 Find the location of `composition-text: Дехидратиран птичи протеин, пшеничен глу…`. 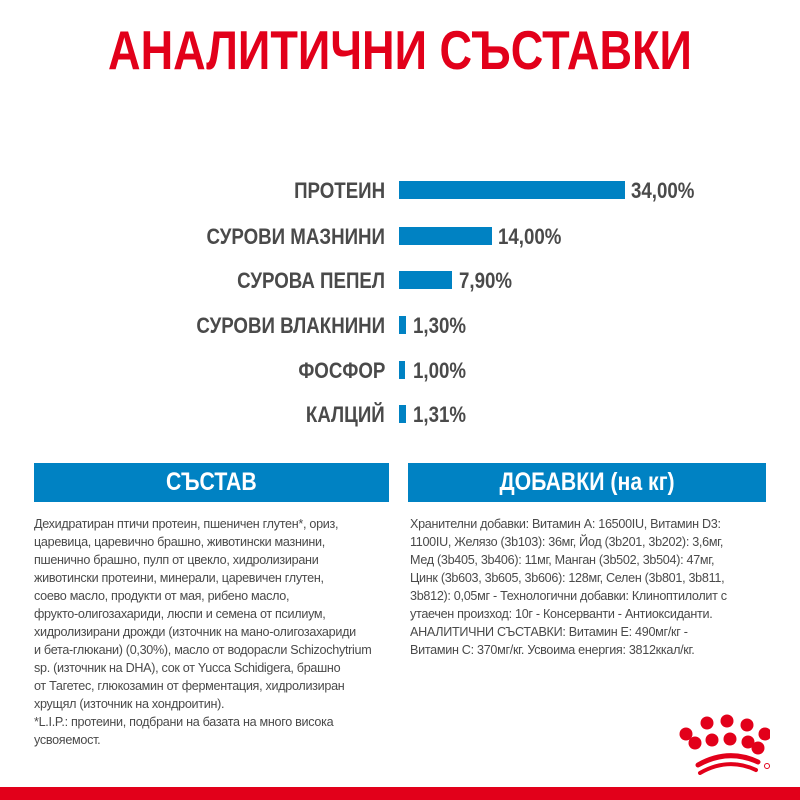

composition-text: Дехидратиран птичи протеин, пшеничен глу… is located at coordinates (219, 632).